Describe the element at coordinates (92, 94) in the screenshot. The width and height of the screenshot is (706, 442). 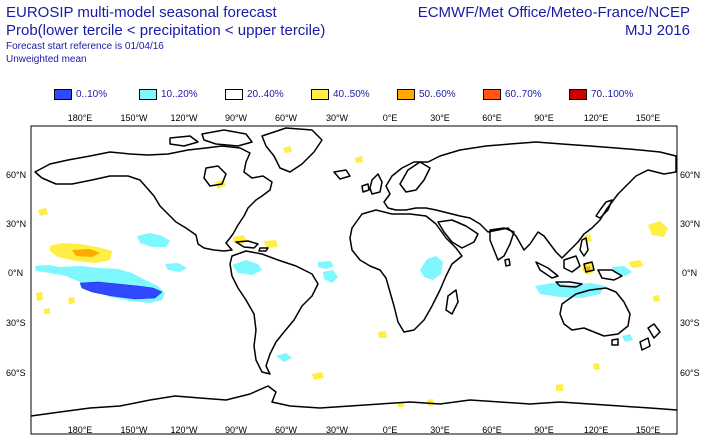
I see `legend-label: 0..10%` at that location.